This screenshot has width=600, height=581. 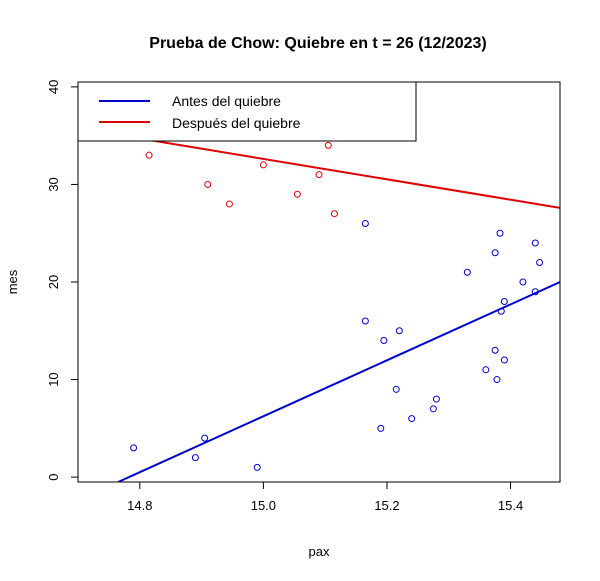 What do you see at coordinates (355, 174) in the screenshot?
I see `fit-line-despues` at bounding box center [355, 174].